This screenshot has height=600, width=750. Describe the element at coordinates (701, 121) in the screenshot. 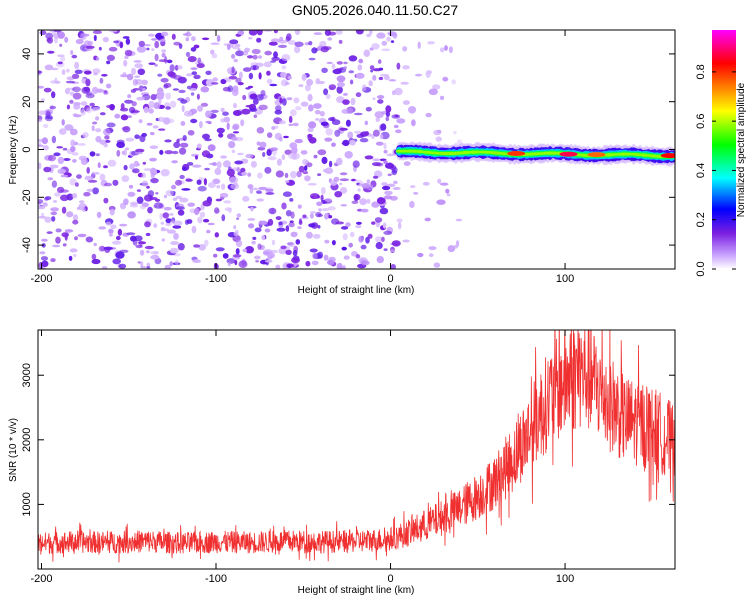

I see `colorbar-tick-label: 0.6` at that location.